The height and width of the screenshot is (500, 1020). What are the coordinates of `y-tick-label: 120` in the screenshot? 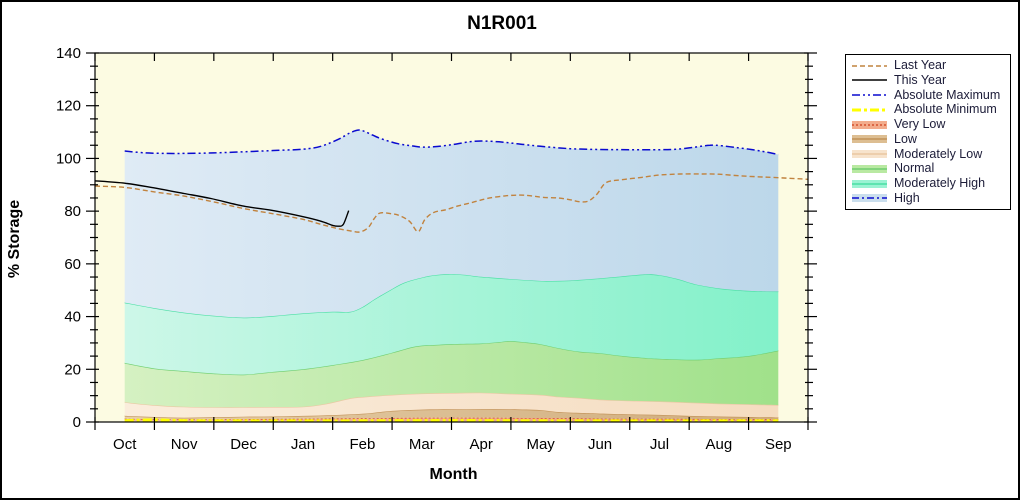 It's located at (68, 106).